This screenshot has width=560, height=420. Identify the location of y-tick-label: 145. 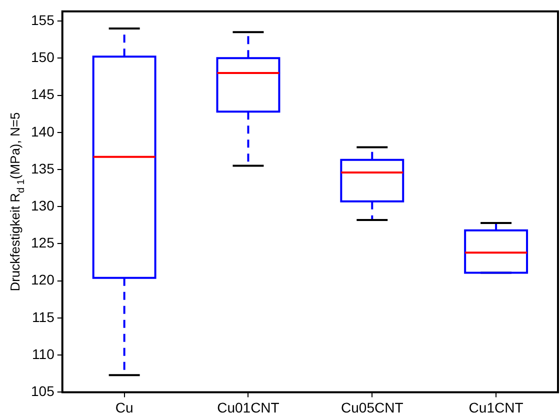
(43, 94).